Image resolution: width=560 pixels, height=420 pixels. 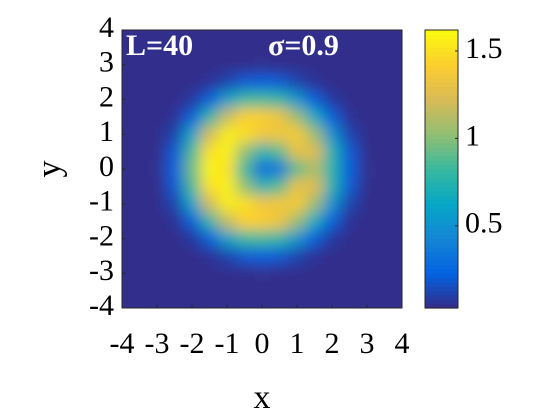 I want to click on colorbar-tick-label: 1, so click(x=472, y=135).